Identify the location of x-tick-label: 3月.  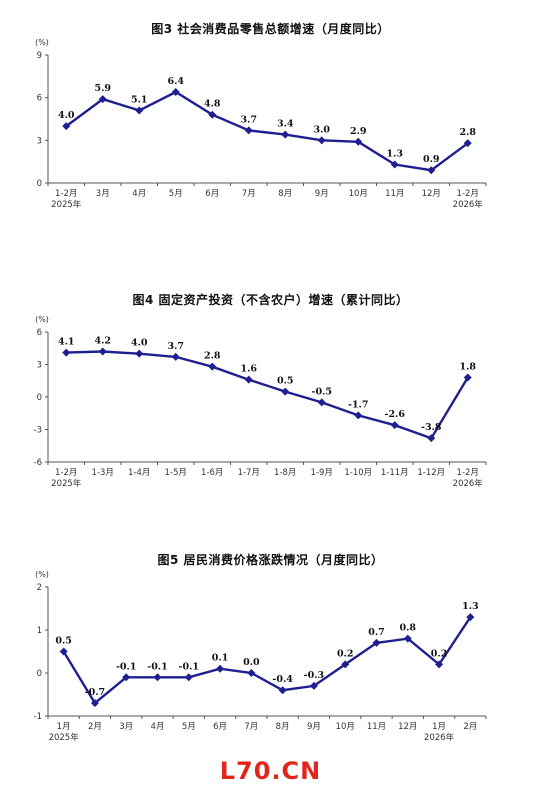
(126, 727).